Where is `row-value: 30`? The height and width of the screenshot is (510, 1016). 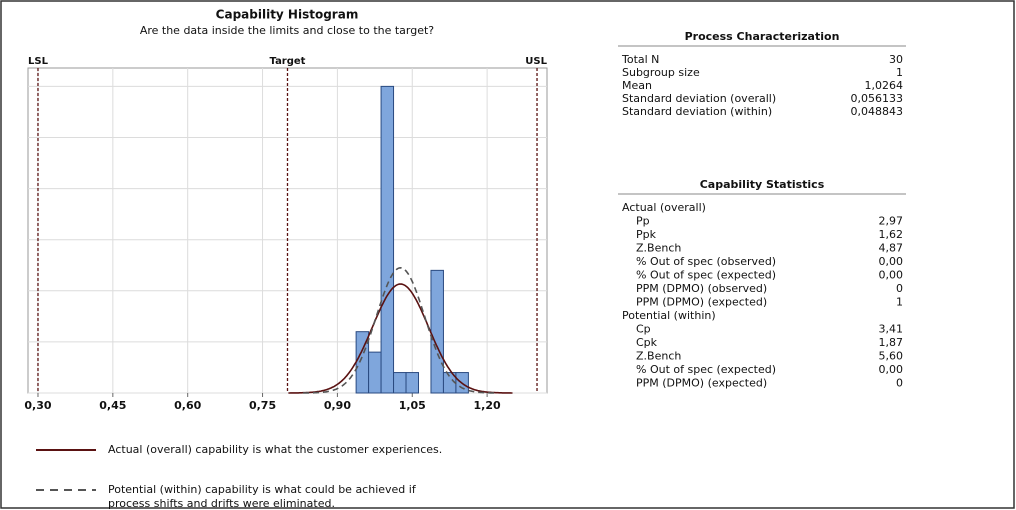 row-value: 30 is located at coordinates (896, 59).